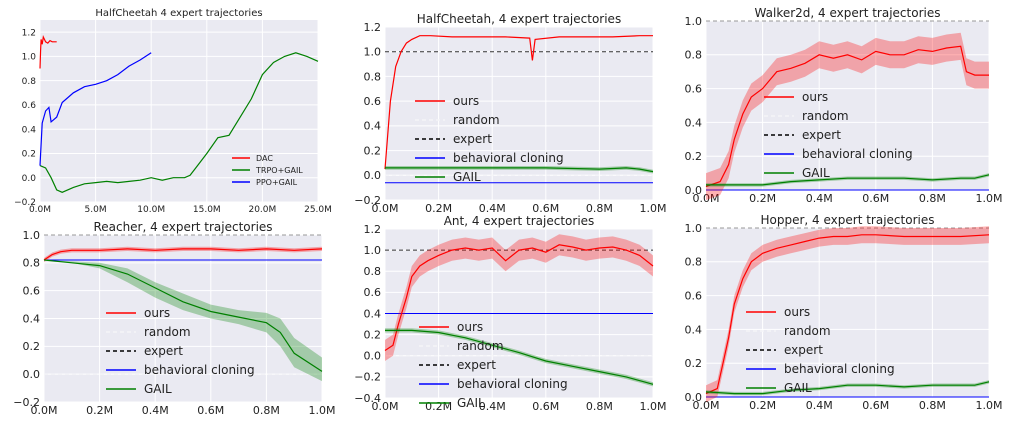 The height and width of the screenshot is (429, 1024). Describe the element at coordinates (318, 209) in the screenshot. I see `x-tick-label: 25.0M` at that location.